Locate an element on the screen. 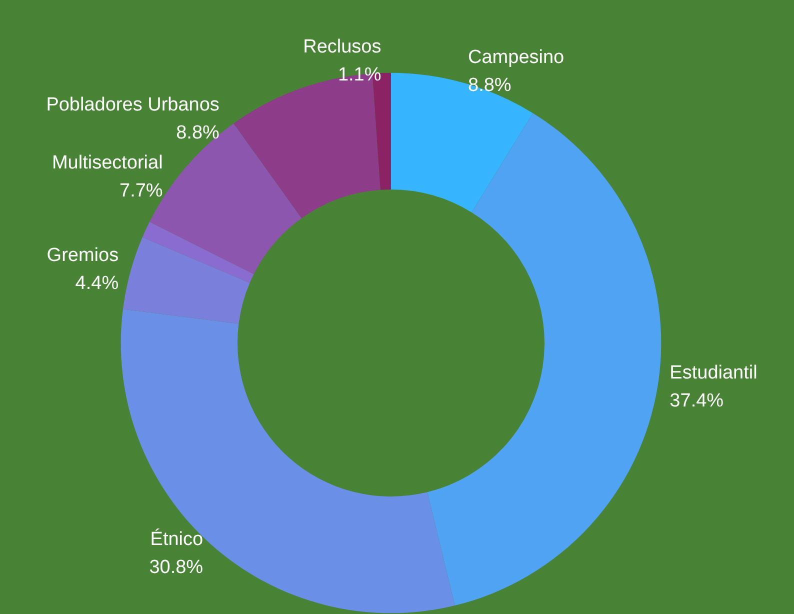  slice-label: Multisectorial is located at coordinates (107, 163).